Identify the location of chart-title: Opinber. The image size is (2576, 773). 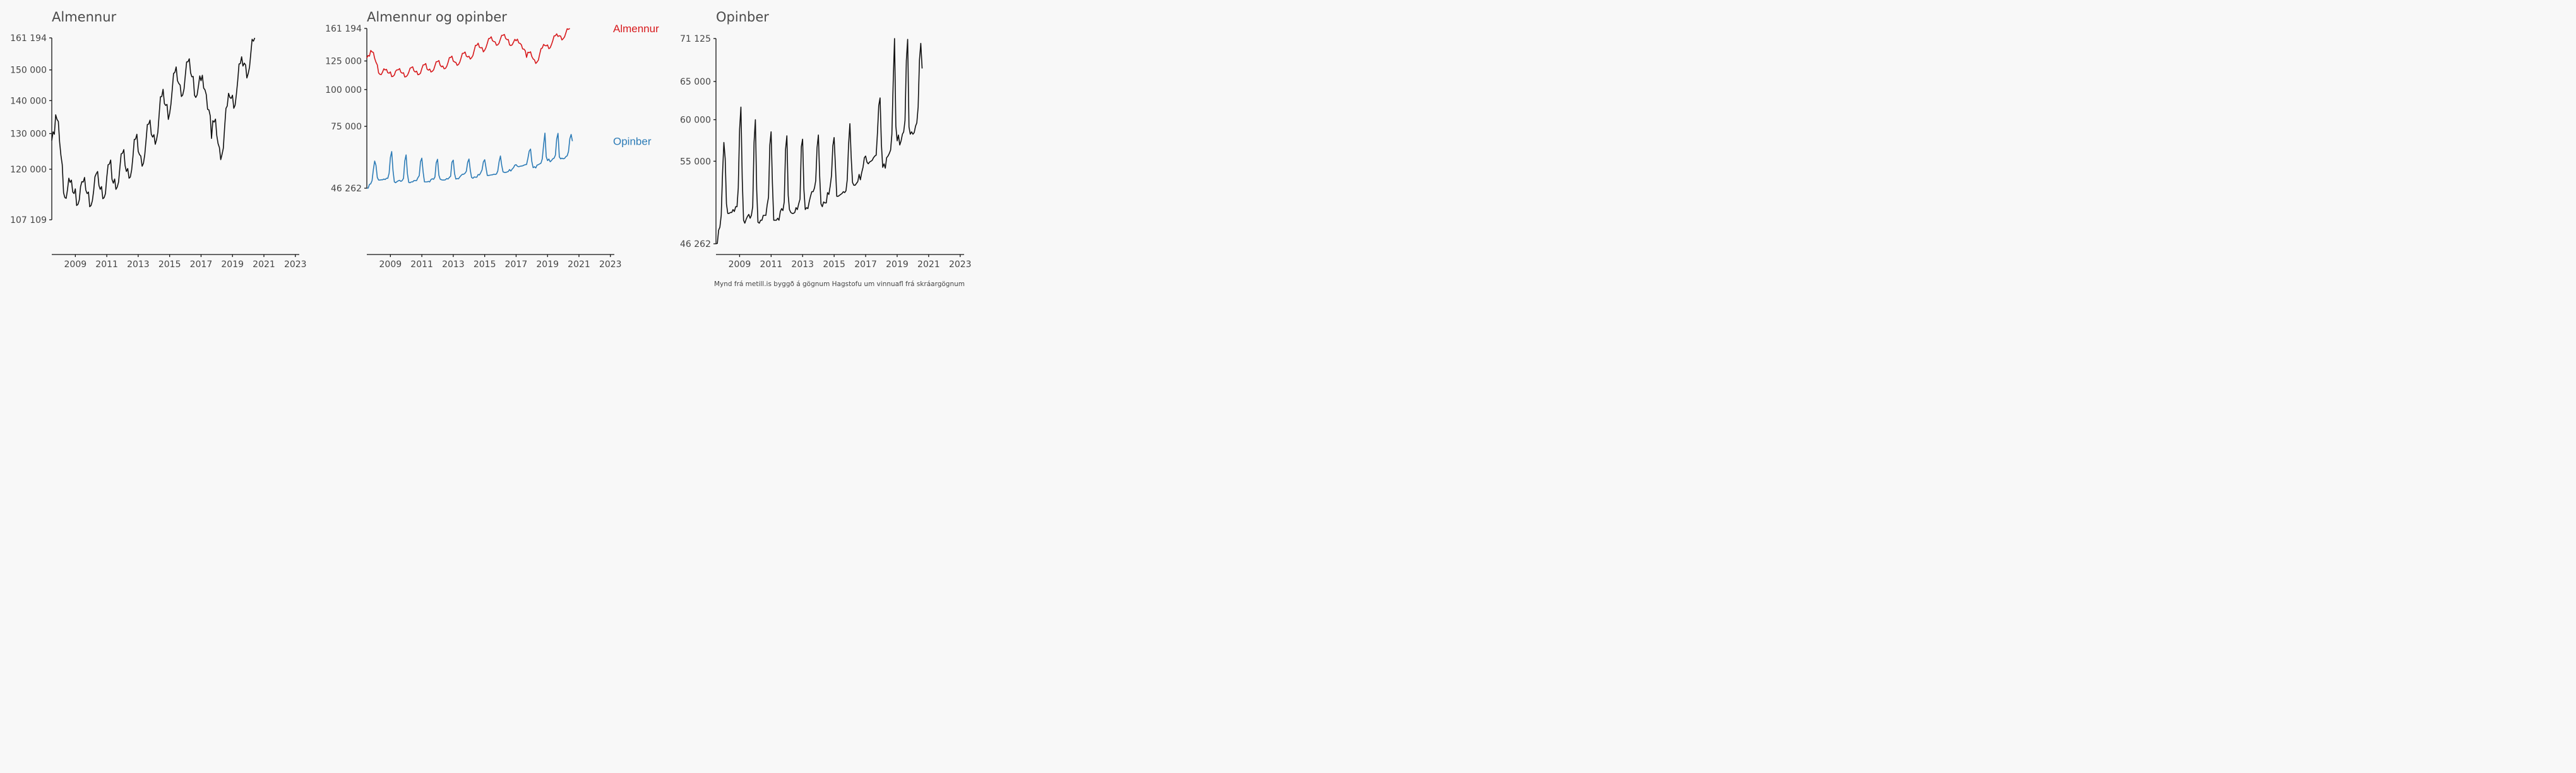
(742, 17).